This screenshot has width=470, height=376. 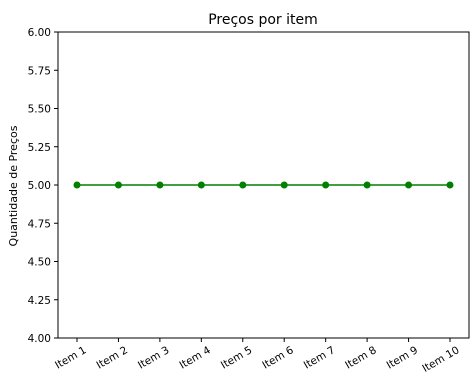 I want to click on y-axis-label: Quantidade de Preços, so click(x=13, y=185).